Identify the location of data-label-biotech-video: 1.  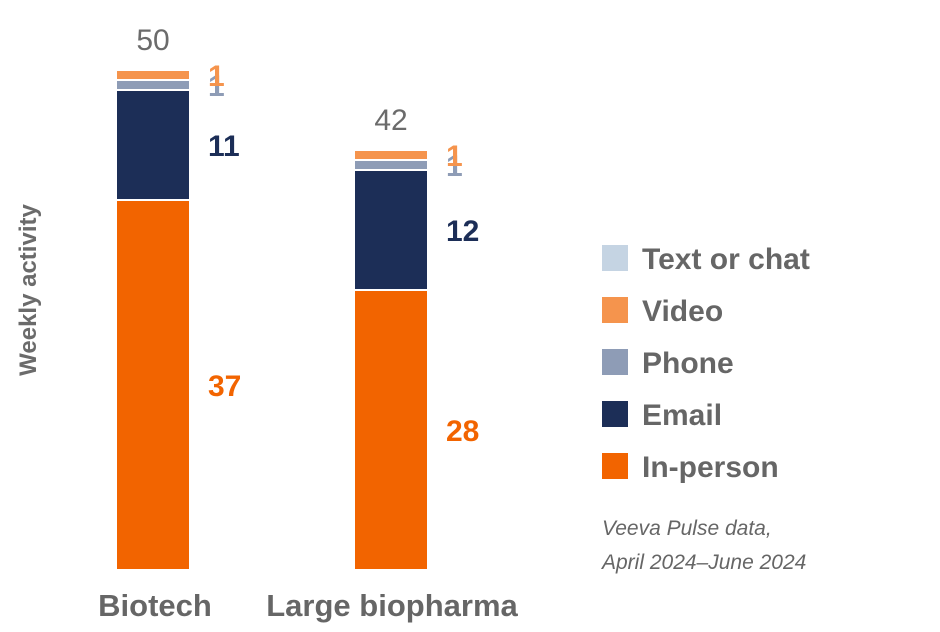
(216, 76).